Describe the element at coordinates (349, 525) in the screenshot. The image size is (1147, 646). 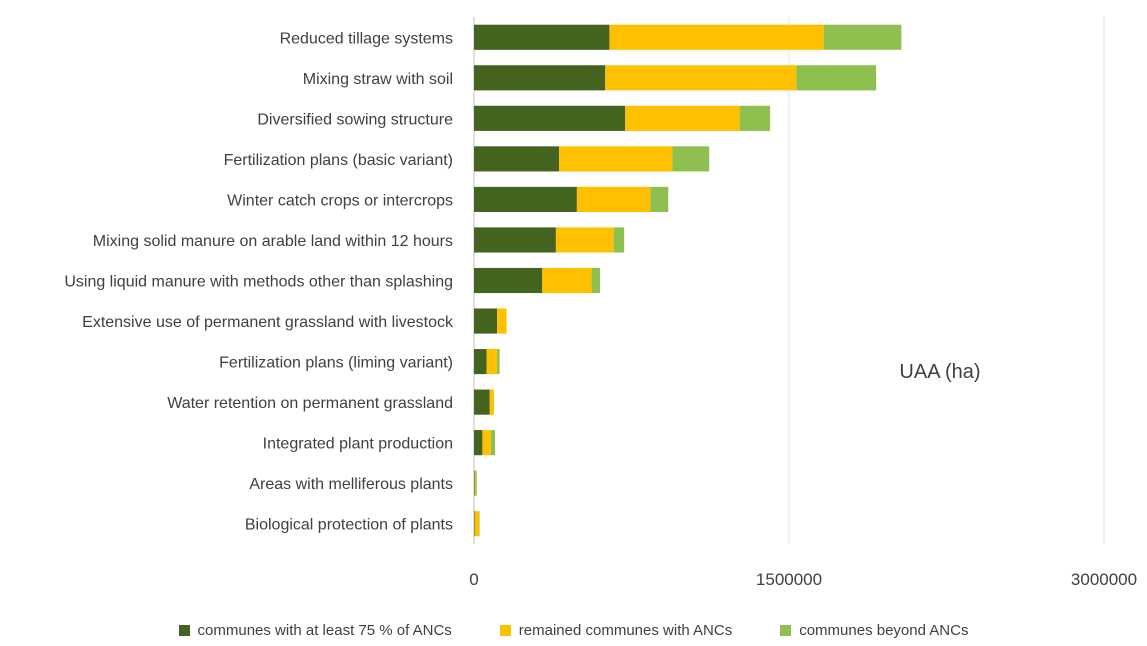
I see `category-label: Biological protection of plants` at that location.